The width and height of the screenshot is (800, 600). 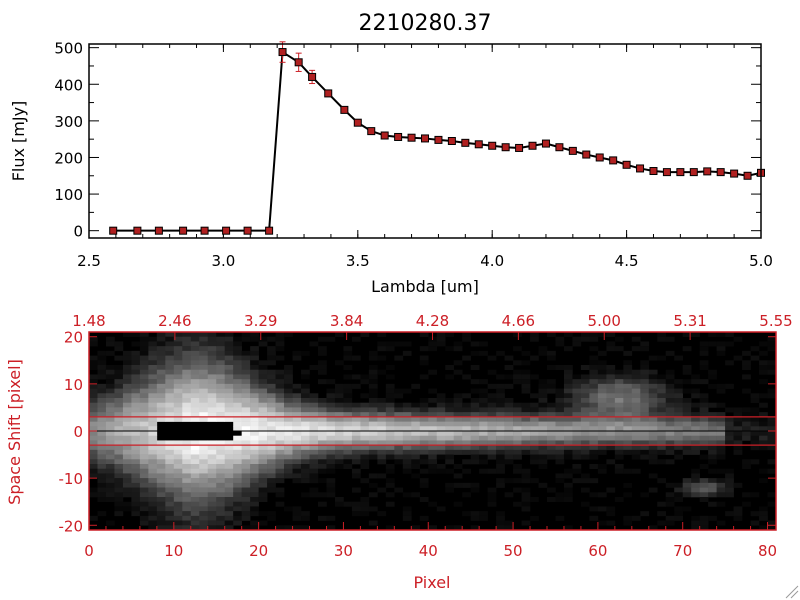 I want to click on spectrum-x-tick-label: 5.0, so click(x=761, y=261).